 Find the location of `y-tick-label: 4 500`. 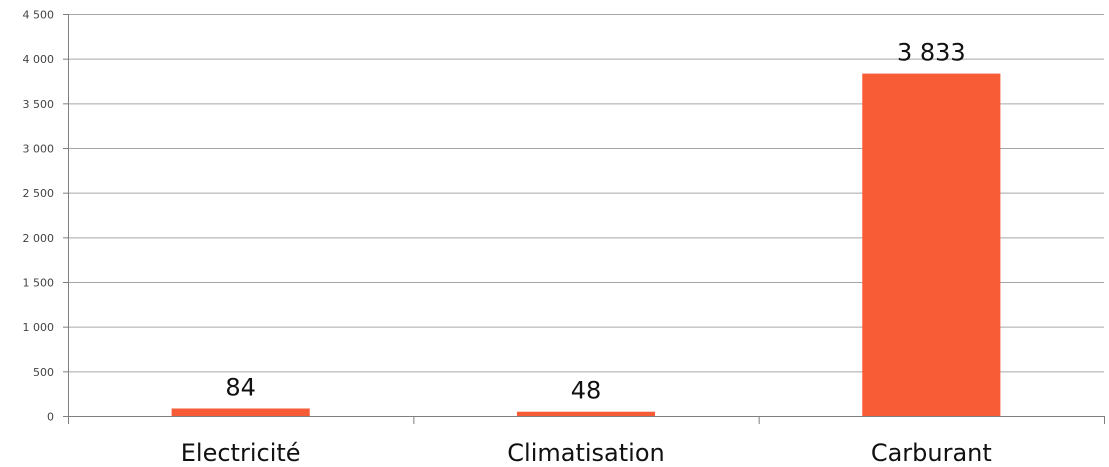

y-tick-label: 4 500 is located at coordinates (39, 15).